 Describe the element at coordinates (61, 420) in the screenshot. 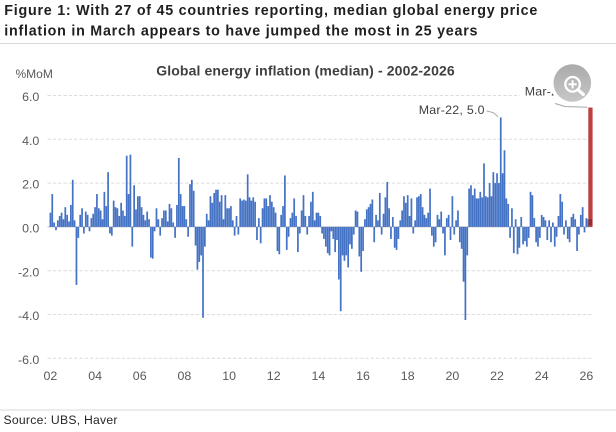

I see `svg-text: Source: UBS, Haver` at that location.